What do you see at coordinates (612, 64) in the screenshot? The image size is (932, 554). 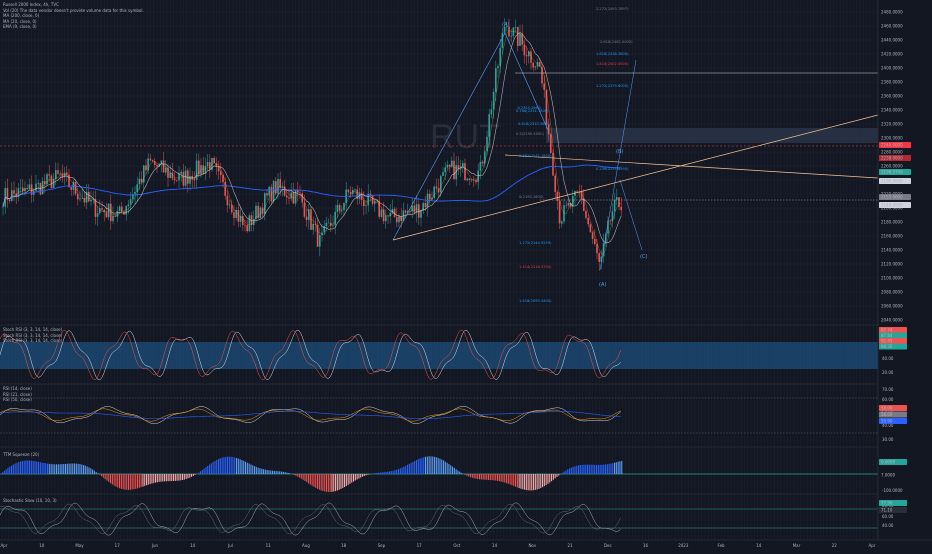 I see `fib-level-label: 1.414(2402.4500)` at bounding box center [612, 64].